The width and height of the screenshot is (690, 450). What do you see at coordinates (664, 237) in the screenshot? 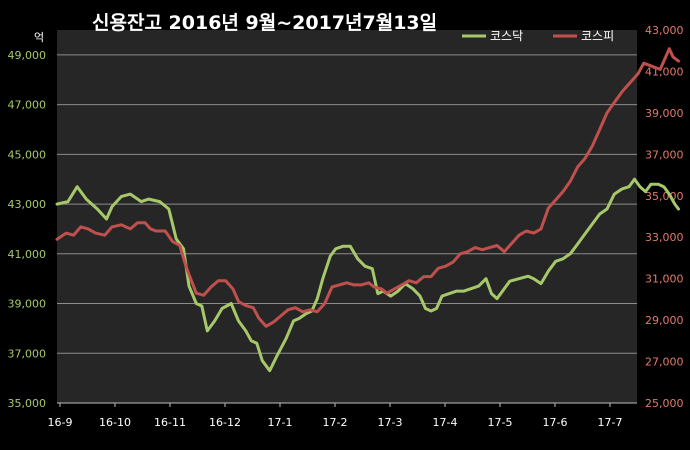
I see `y-right-tick-label: 33,000` at bounding box center [664, 237].